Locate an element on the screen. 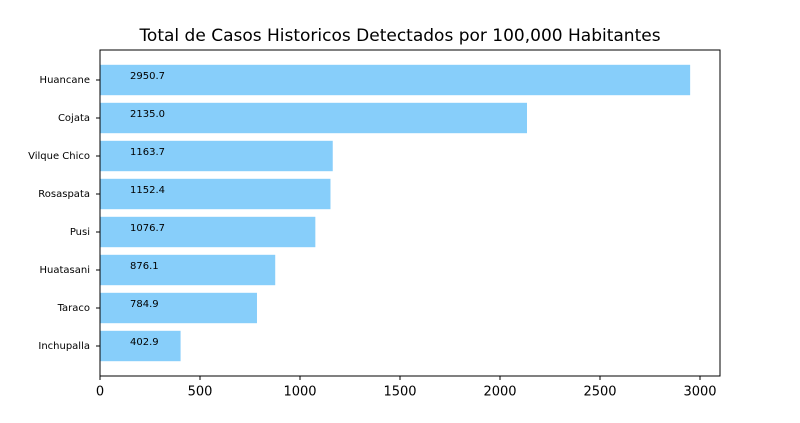 The image size is (800, 423). x-tick-label: 1000 is located at coordinates (299, 392).